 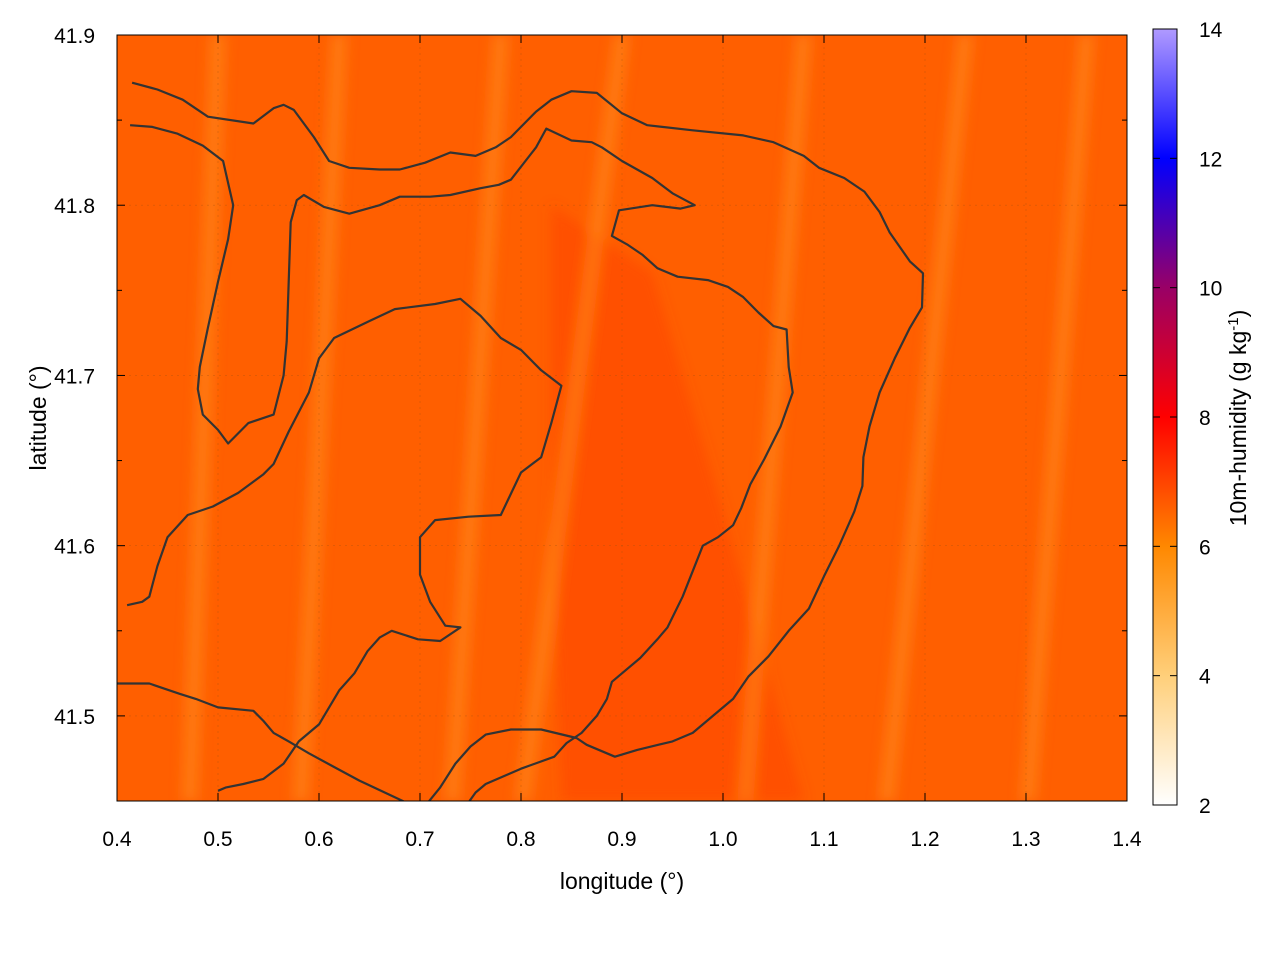 What do you see at coordinates (38, 417) in the screenshot?
I see `y-axis-label: latitude (°)` at bounding box center [38, 417].